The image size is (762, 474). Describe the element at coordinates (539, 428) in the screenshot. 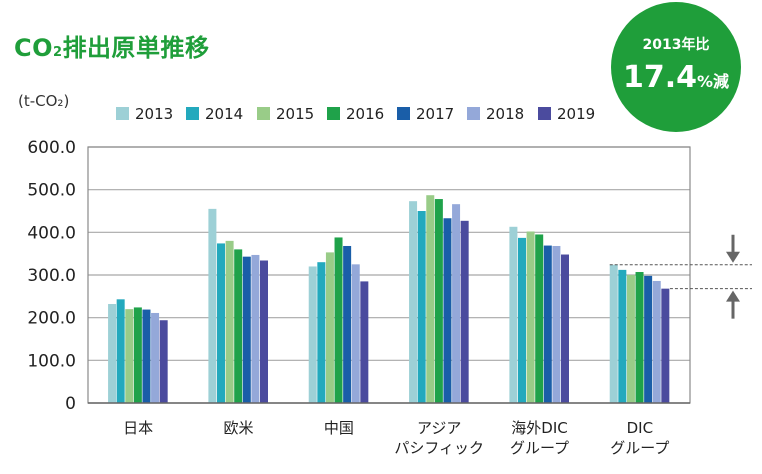

I see `x-tick-label: 海外DIC` at that location.